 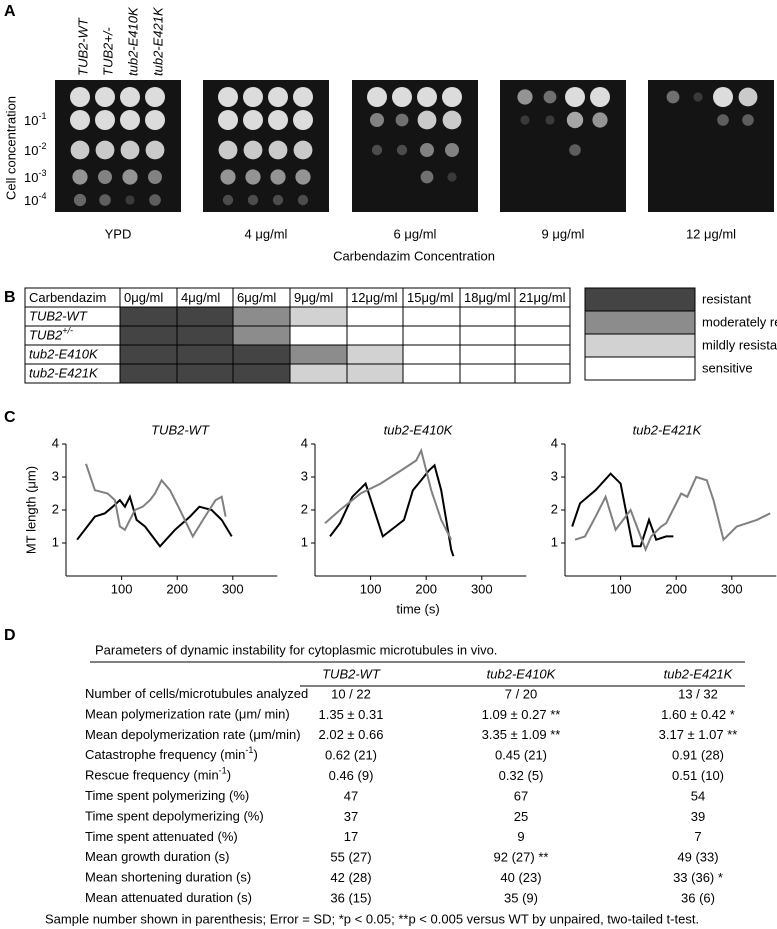 What do you see at coordinates (351, 836) in the screenshot?
I see `table-cell: 17` at bounding box center [351, 836].